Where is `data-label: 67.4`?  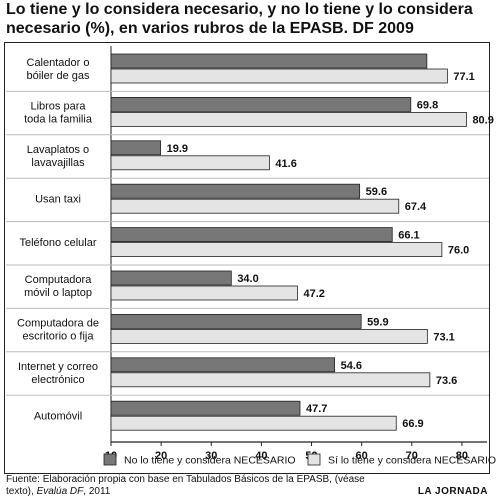 data-label: 67.4 is located at coordinates (416, 207).